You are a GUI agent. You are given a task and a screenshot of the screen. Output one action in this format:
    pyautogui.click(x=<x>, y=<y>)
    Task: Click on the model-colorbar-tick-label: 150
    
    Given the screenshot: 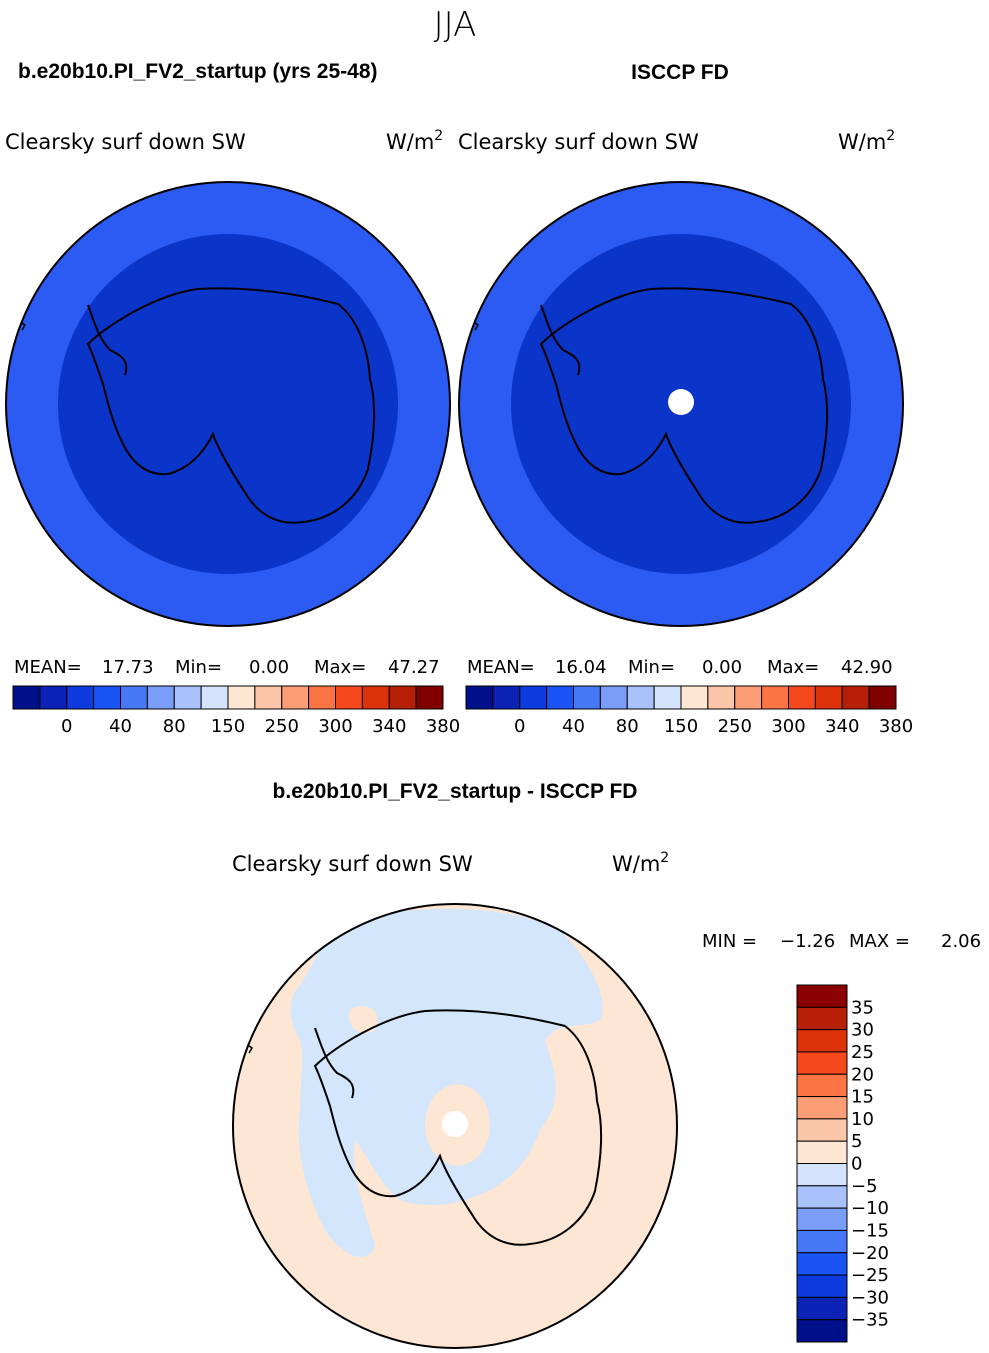 What is the action you would take?
    pyautogui.click(x=228, y=726)
    